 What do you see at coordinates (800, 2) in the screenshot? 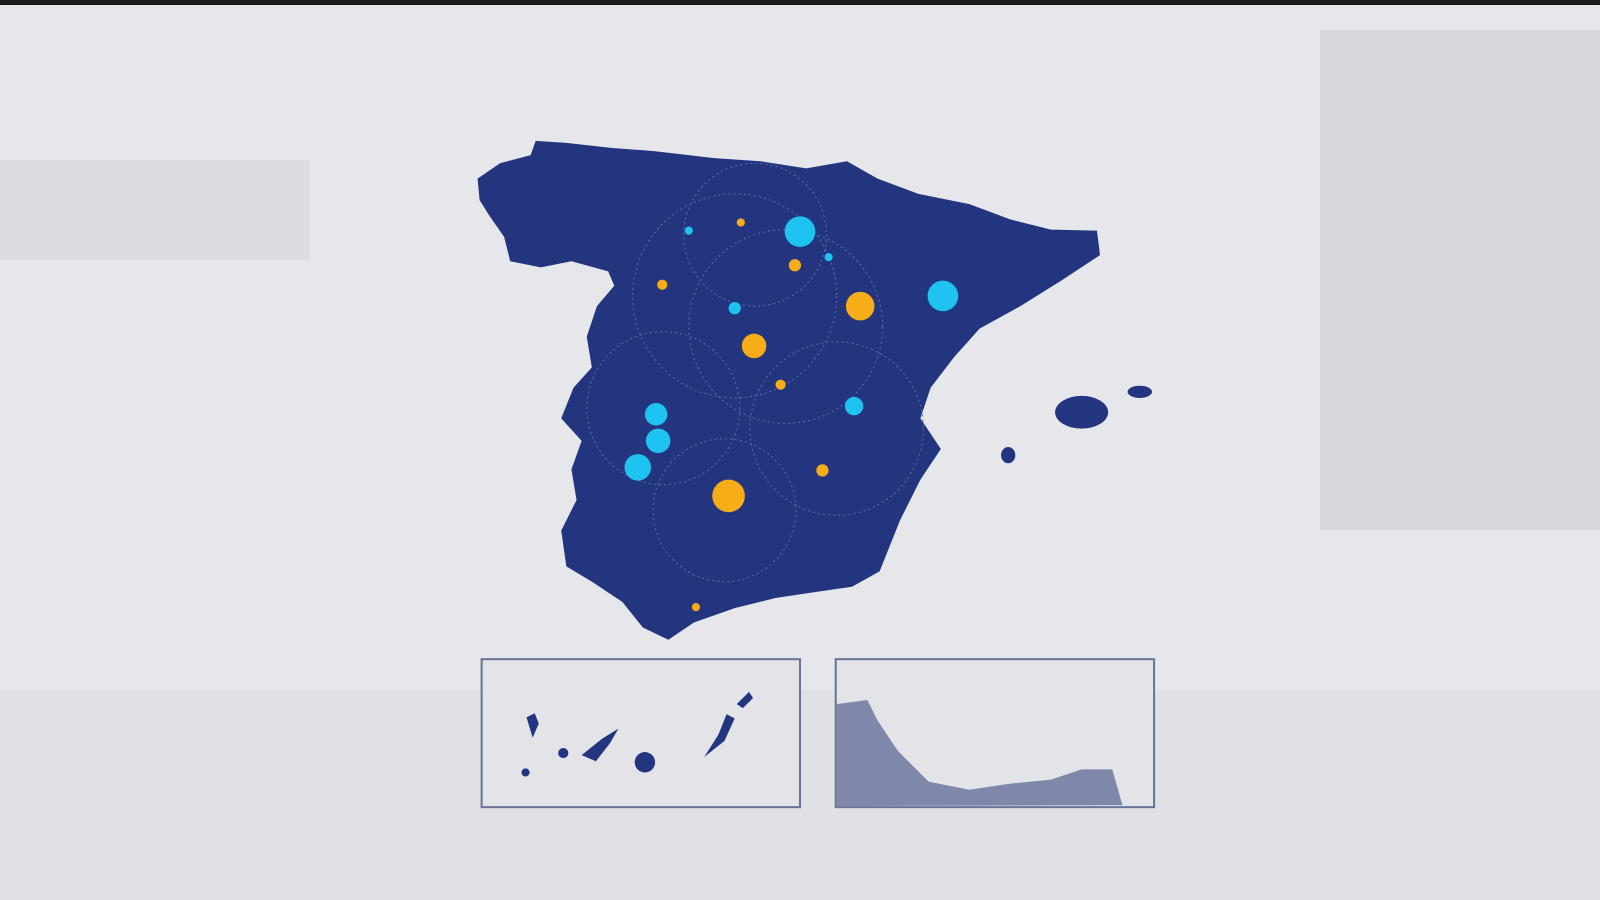
I see `top-bar` at bounding box center [800, 2].